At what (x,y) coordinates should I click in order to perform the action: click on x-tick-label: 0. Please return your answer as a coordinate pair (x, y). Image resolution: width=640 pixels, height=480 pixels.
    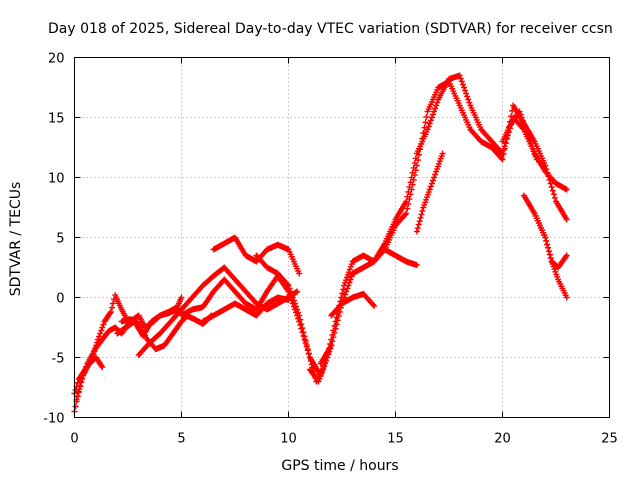
    Looking at the image, I should click on (74, 439).